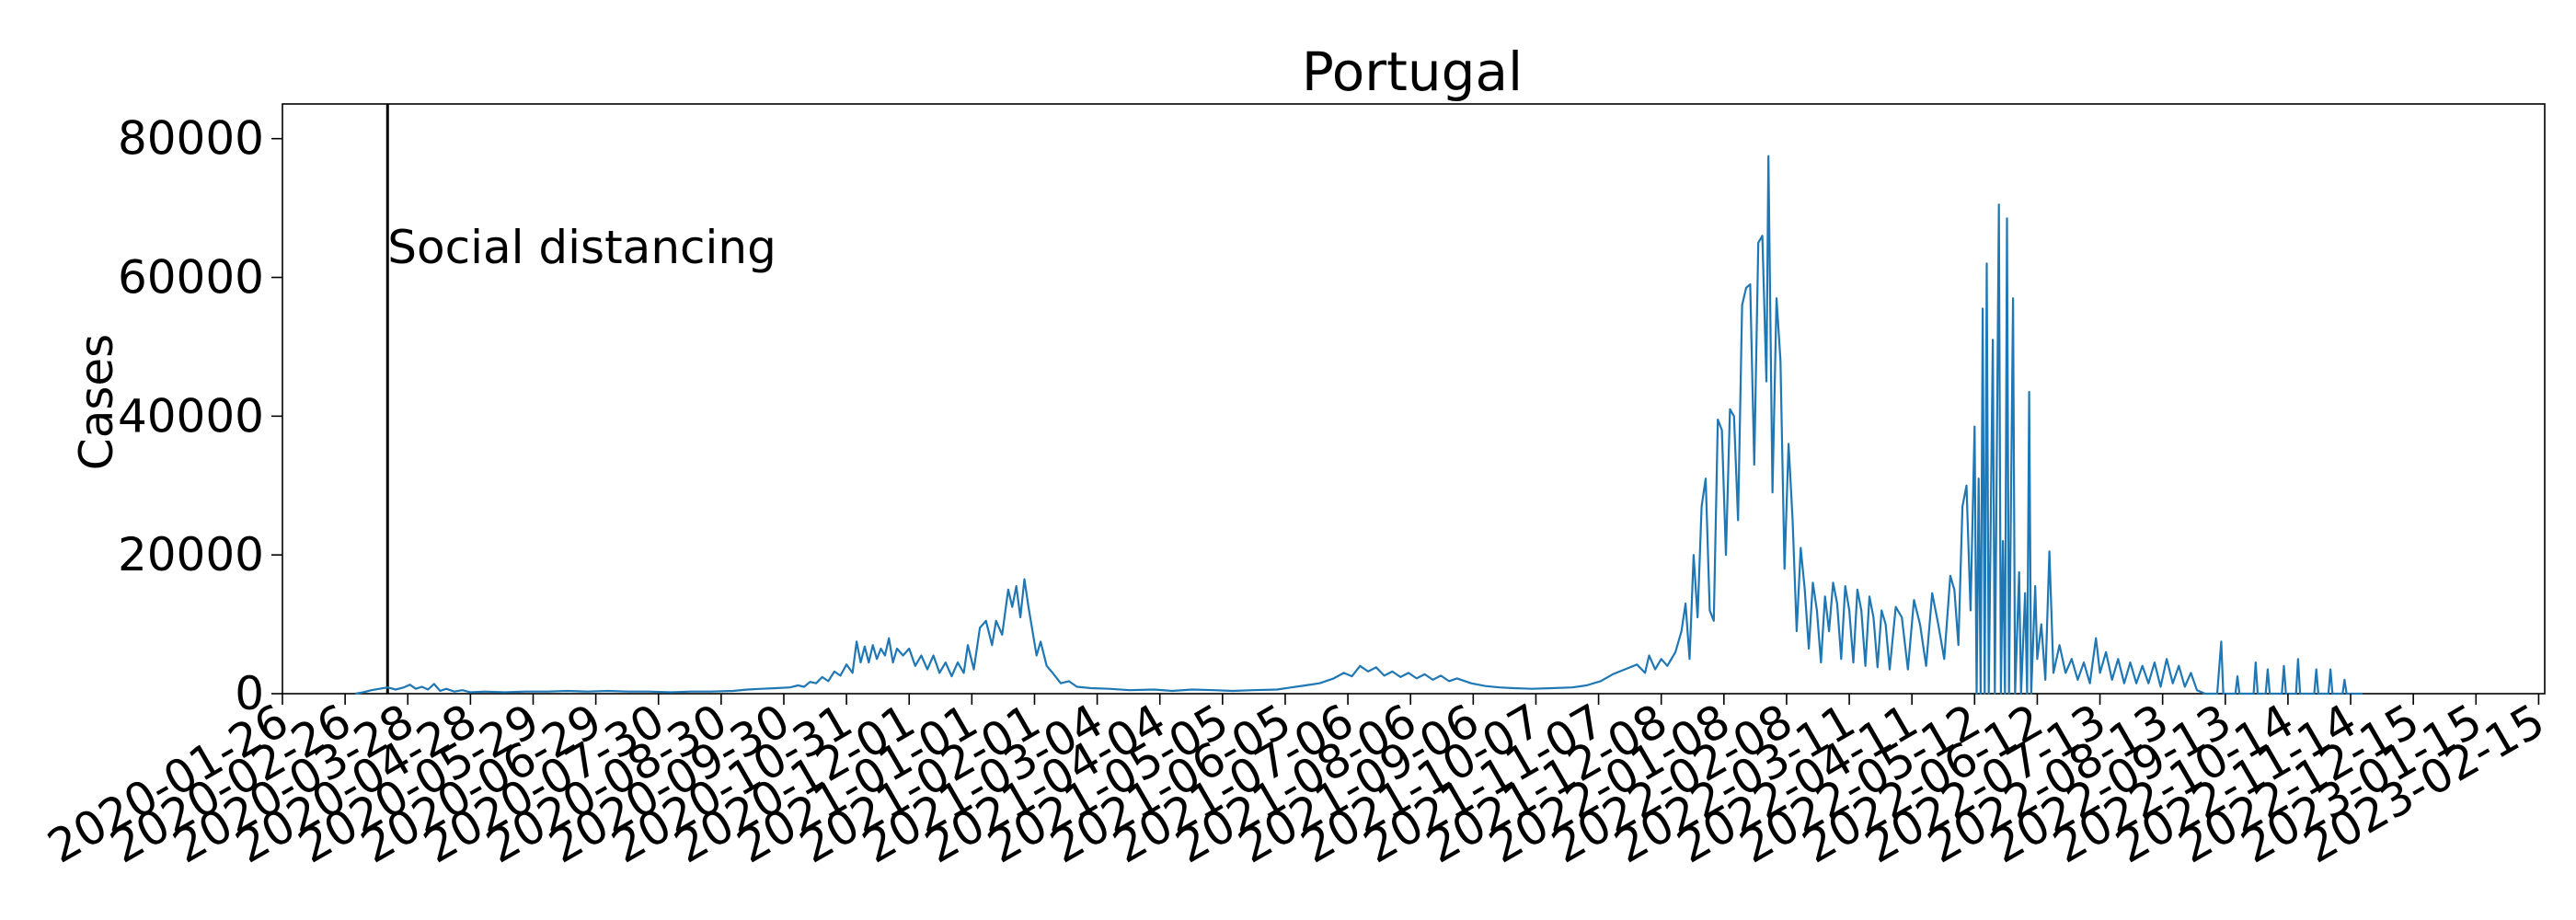  I want to click on y-tick-label: 0, so click(249, 693).